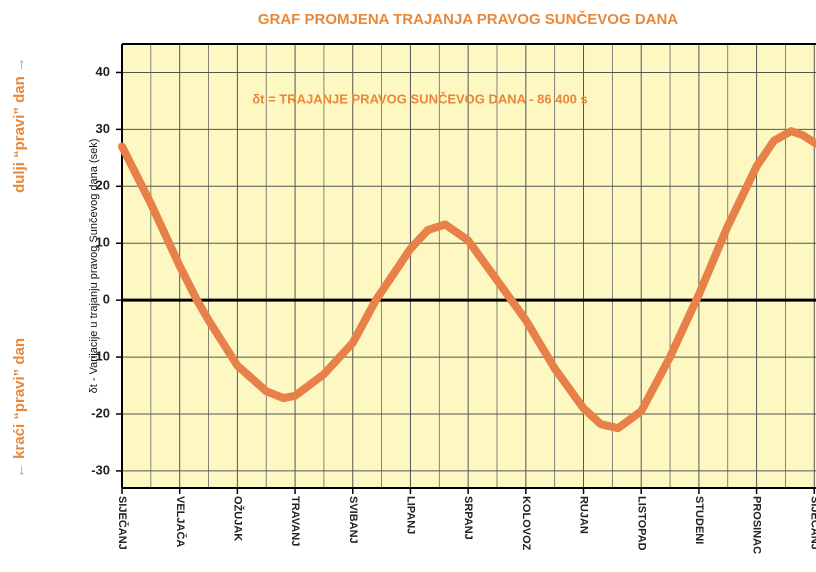 The height and width of the screenshot is (572, 816). Describe the element at coordinates (100, 412) in the screenshot. I see `y-tick-label: -20` at that location.